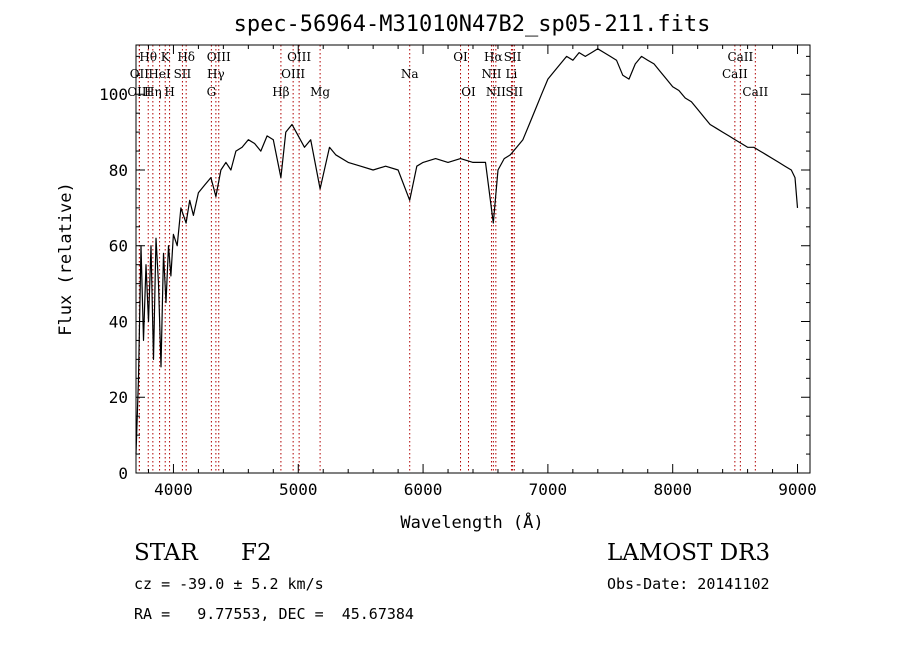  Describe the element at coordinates (471, 522) in the screenshot. I see `x-axis-label: Wavelength (Å)` at that location.